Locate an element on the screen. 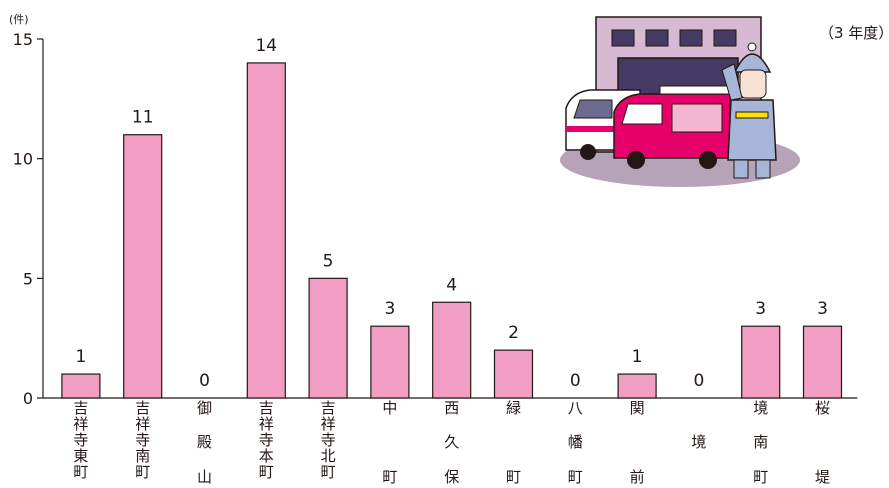  red-truck-ladder is located at coordinates (696, 90).